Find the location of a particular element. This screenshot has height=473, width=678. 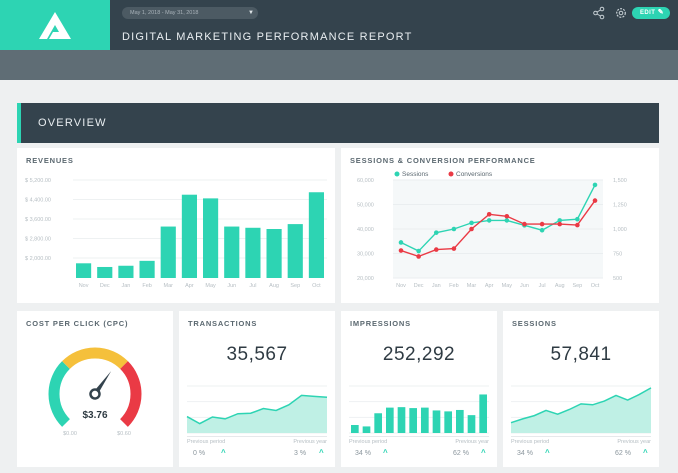

overview-label: OVERVIEW is located at coordinates (72, 123).